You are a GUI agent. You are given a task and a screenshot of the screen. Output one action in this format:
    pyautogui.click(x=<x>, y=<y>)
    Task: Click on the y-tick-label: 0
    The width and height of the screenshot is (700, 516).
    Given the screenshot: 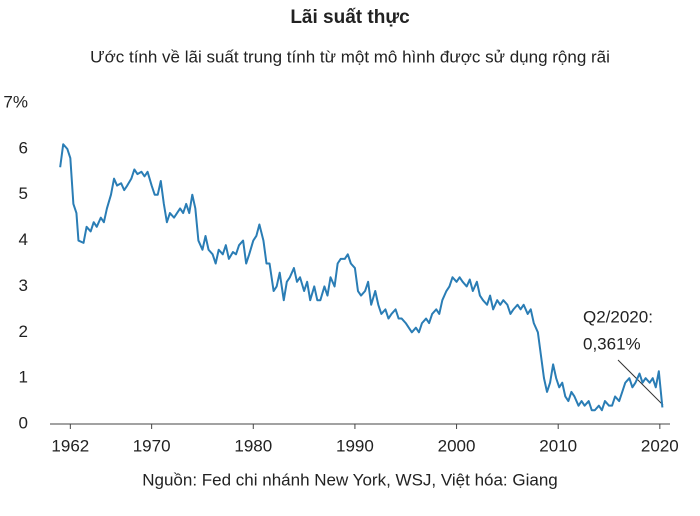 What is the action you would take?
    pyautogui.click(x=23, y=422)
    